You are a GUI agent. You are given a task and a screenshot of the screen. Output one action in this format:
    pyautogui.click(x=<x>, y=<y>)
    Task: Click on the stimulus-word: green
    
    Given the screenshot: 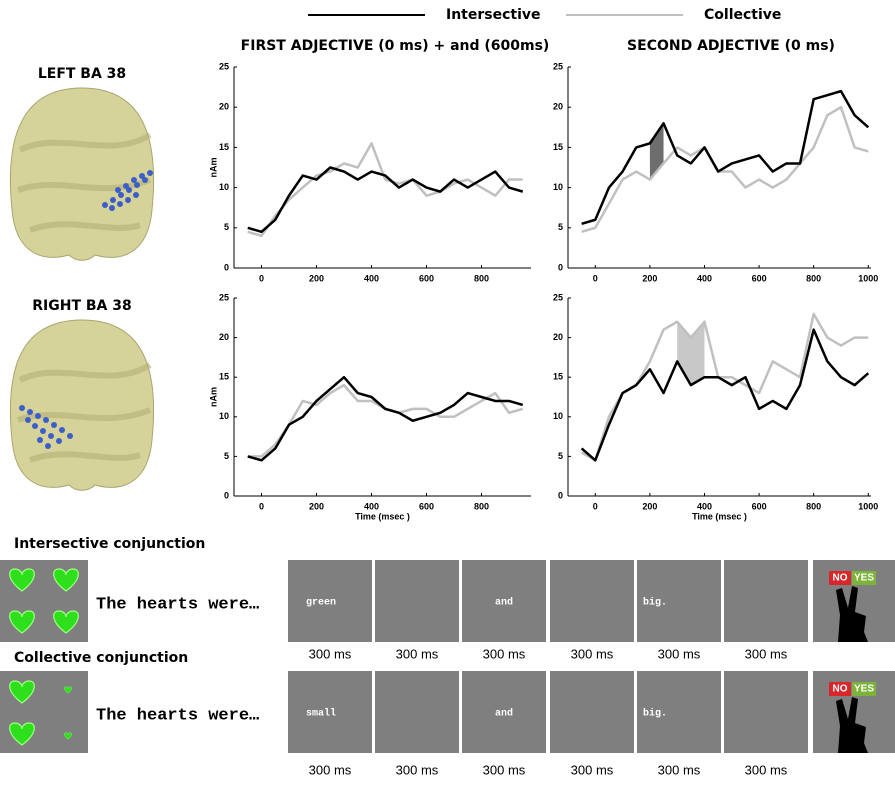 What is the action you would take?
    pyautogui.click(x=321, y=603)
    